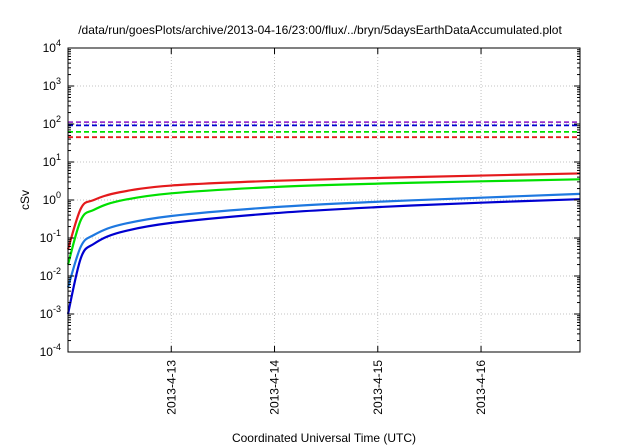  Describe the element at coordinates (323, 211) in the screenshot. I see `series-1-line` at that location.